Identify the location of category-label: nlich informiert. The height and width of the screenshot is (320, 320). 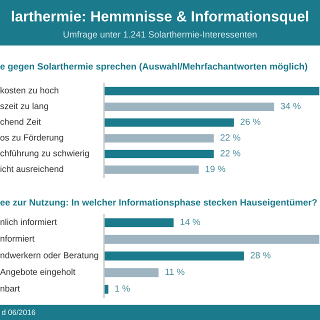
(28, 222).